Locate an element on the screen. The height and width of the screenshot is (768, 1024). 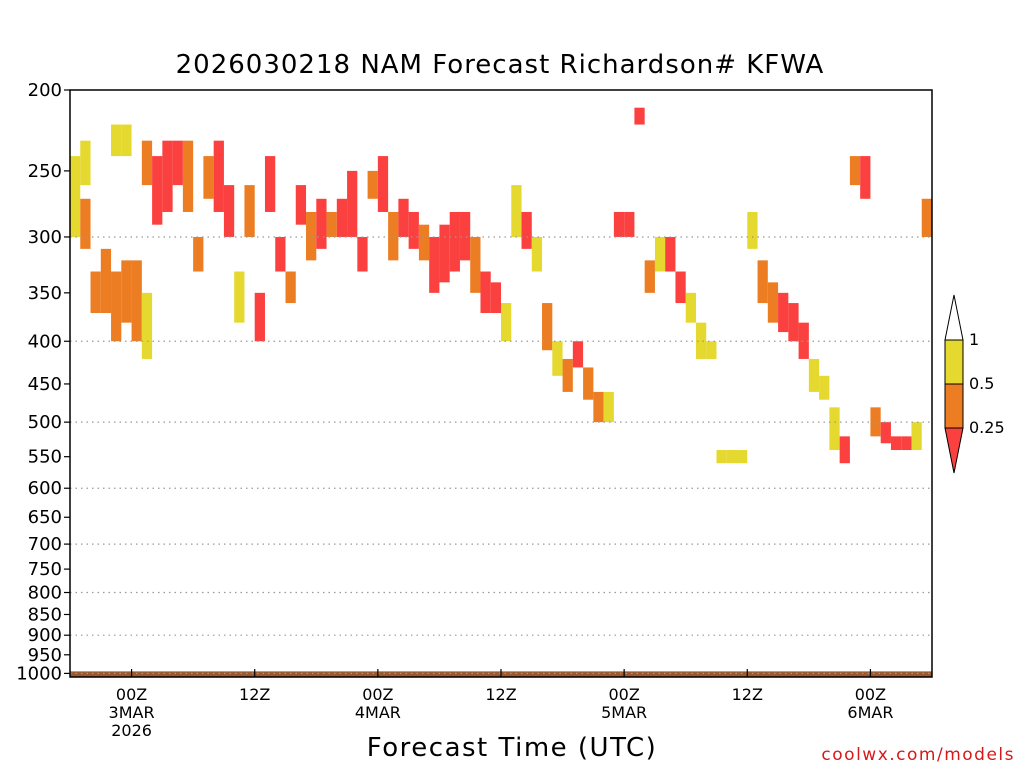
x-tick-label: 2026 is located at coordinates (131, 730).